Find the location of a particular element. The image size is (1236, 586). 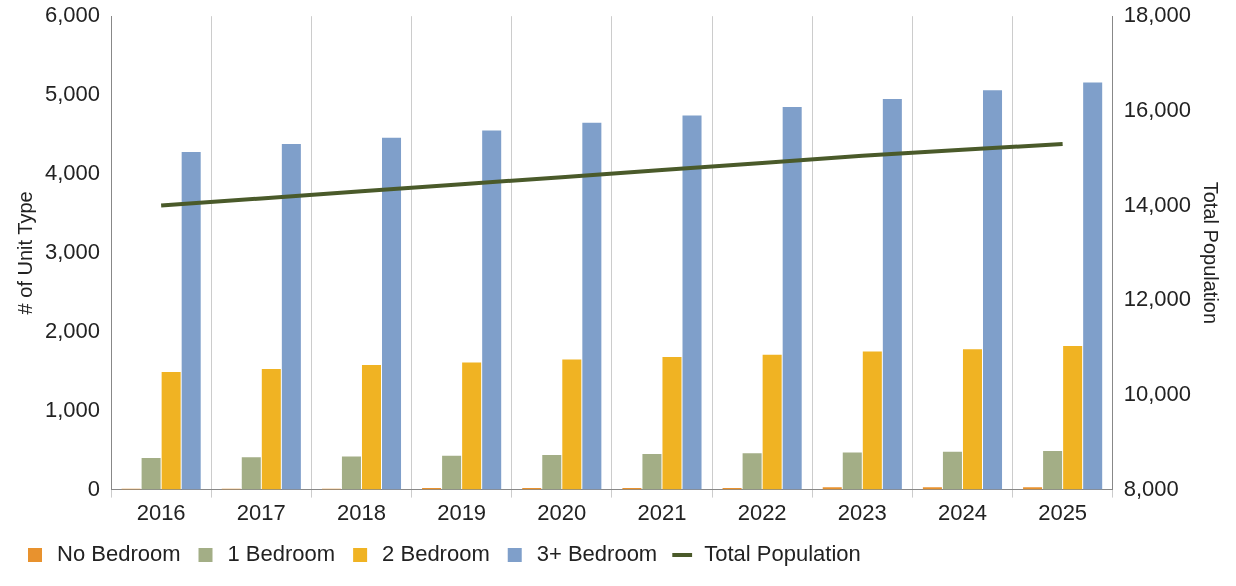

y2-tick-label: 10,000 is located at coordinates (1157, 393).